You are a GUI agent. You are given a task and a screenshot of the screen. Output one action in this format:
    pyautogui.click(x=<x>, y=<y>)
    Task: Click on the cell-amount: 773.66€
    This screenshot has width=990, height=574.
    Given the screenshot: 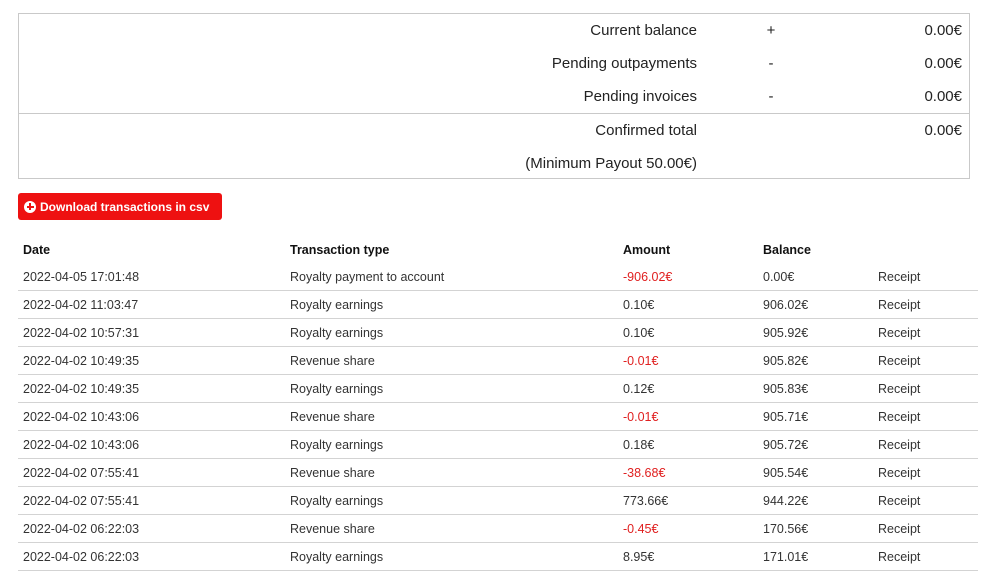 What is the action you would take?
    pyautogui.click(x=646, y=501)
    